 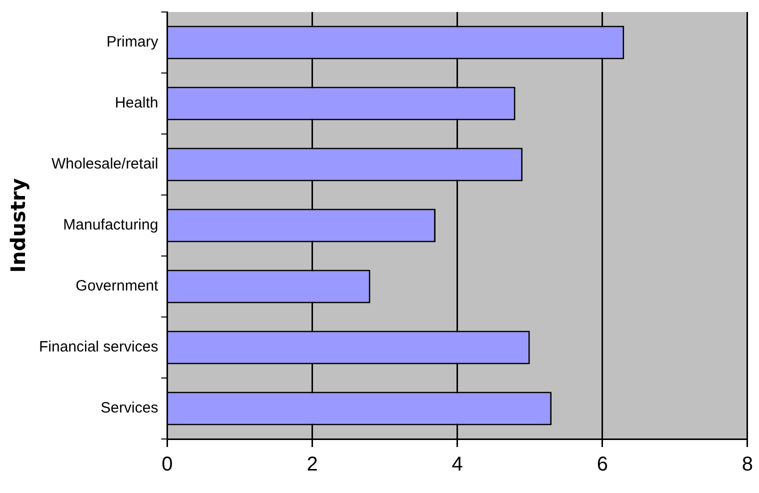 What do you see at coordinates (104, 164) in the screenshot?
I see `y-tick-label: Wholesale/retail` at bounding box center [104, 164].